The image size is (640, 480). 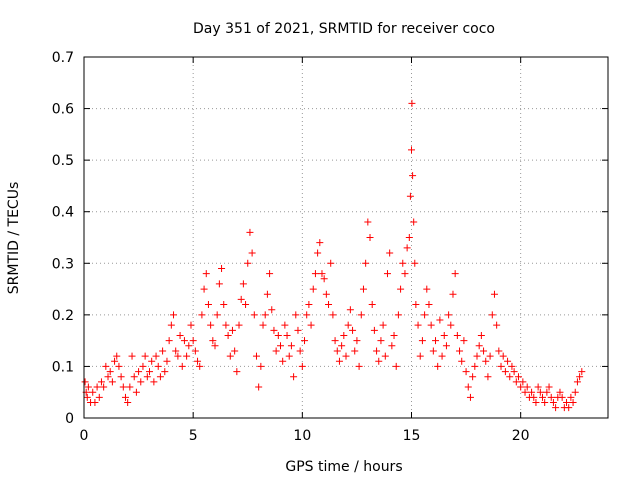 I want to click on y-axis-title: SRMTID / TECUs, so click(x=14, y=238).